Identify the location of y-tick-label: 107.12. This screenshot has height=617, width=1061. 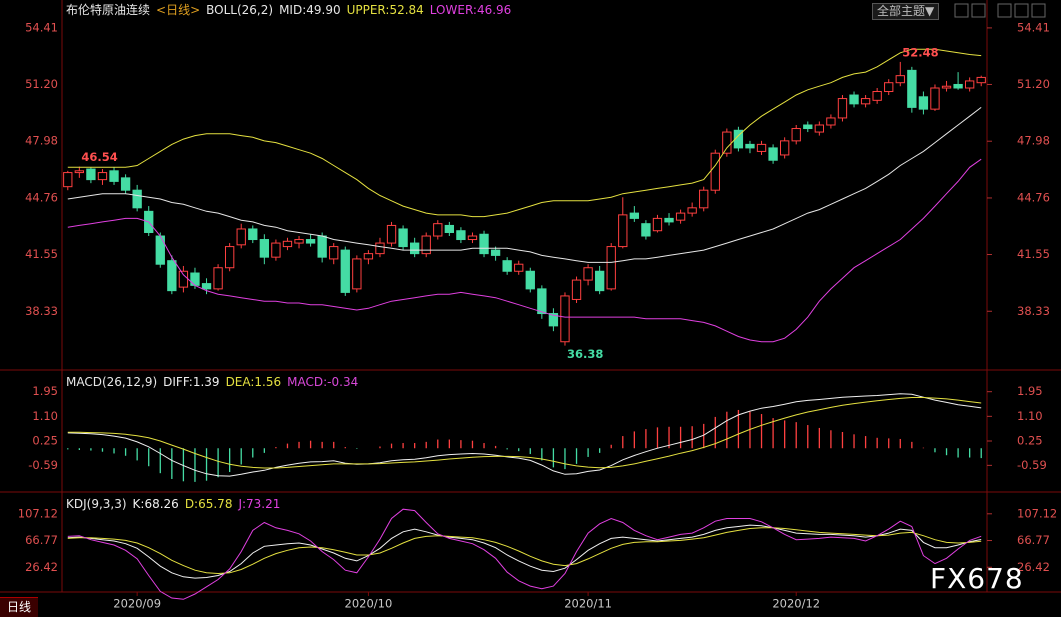
(1037, 513).